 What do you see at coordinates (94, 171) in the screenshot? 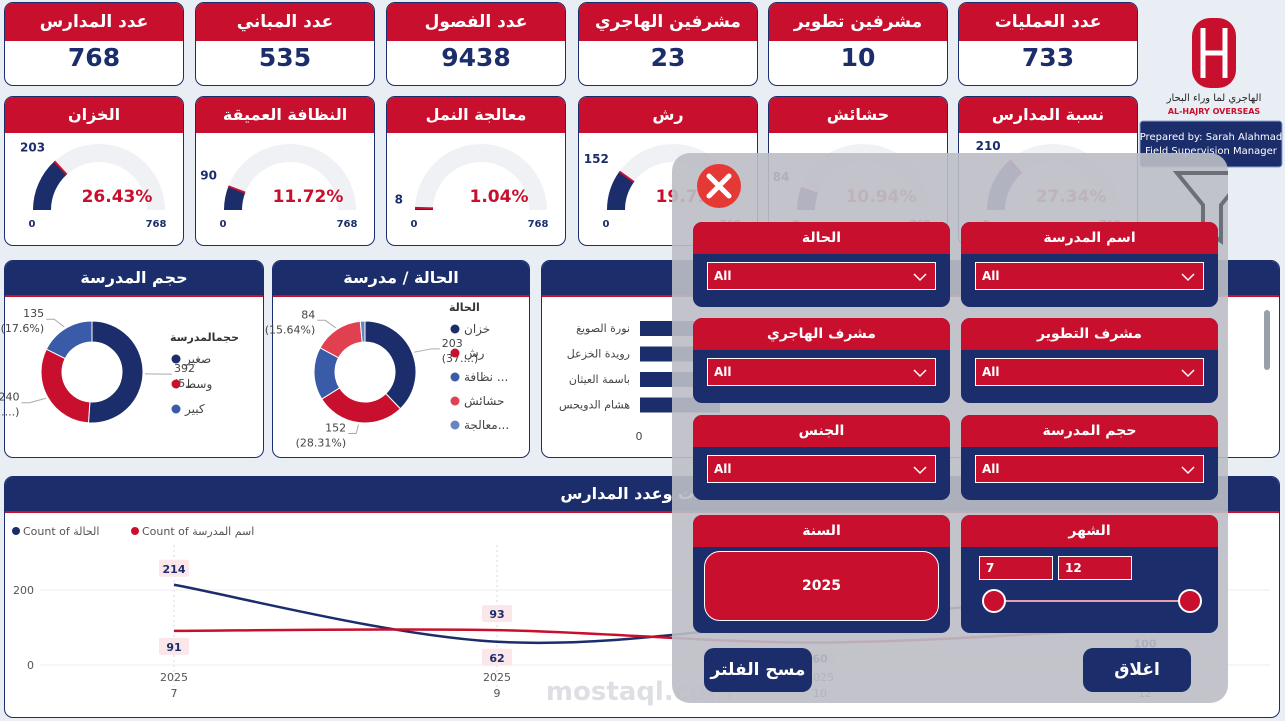
I see `gauge-card: الخزان` at bounding box center [94, 171].